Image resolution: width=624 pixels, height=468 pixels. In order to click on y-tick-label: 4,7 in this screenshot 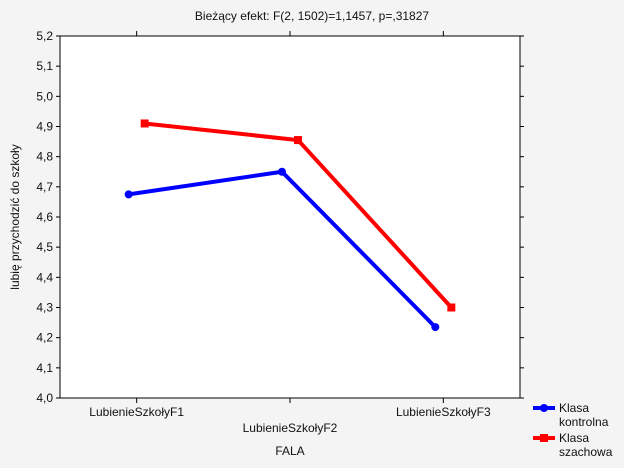, I will do `click(44, 187)`.